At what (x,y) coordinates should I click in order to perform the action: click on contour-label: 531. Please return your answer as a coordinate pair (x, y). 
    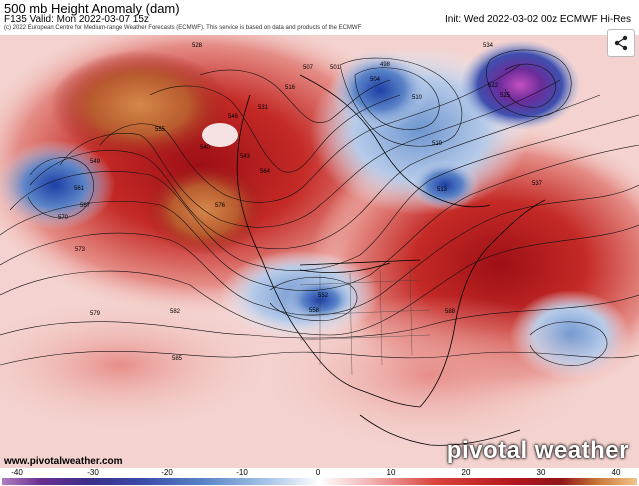
    Looking at the image, I should click on (263, 108).